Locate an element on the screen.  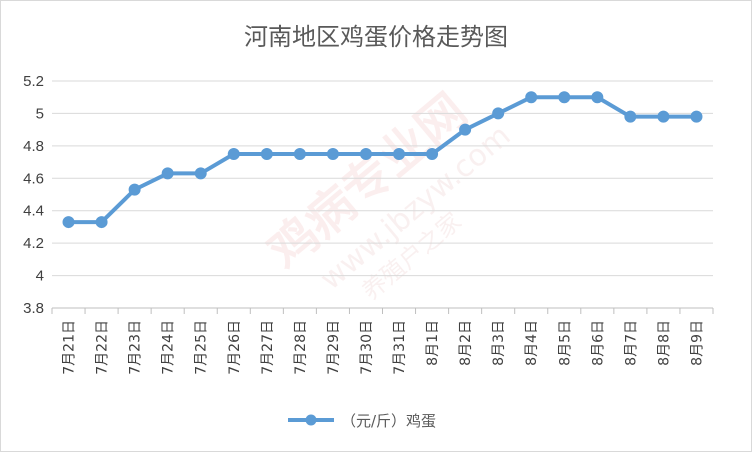
x-tick-label: 8月6日 is located at coordinates (598, 343).